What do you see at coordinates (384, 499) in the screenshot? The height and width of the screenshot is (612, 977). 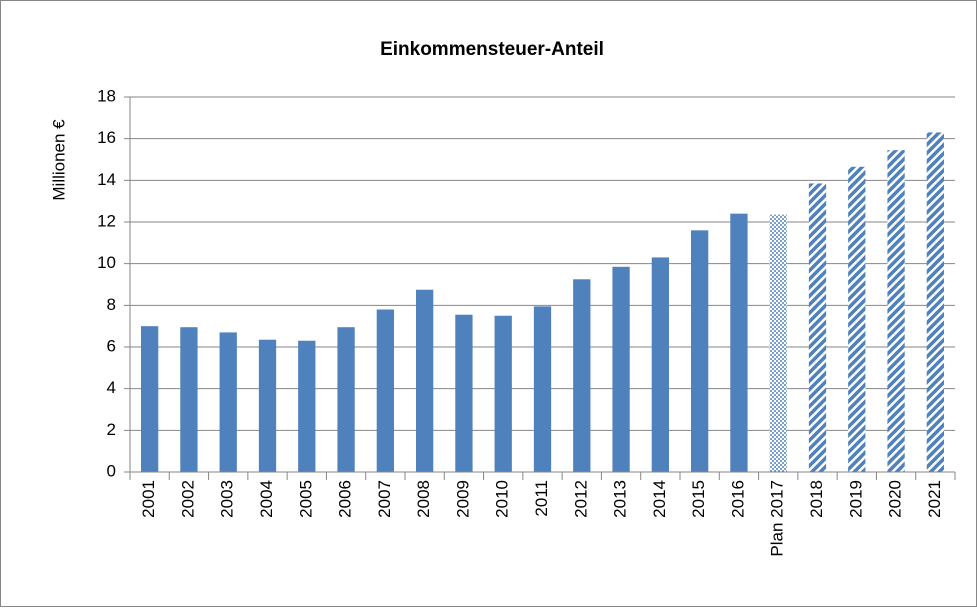 I see `x-tick-label: 2007` at bounding box center [384, 499].